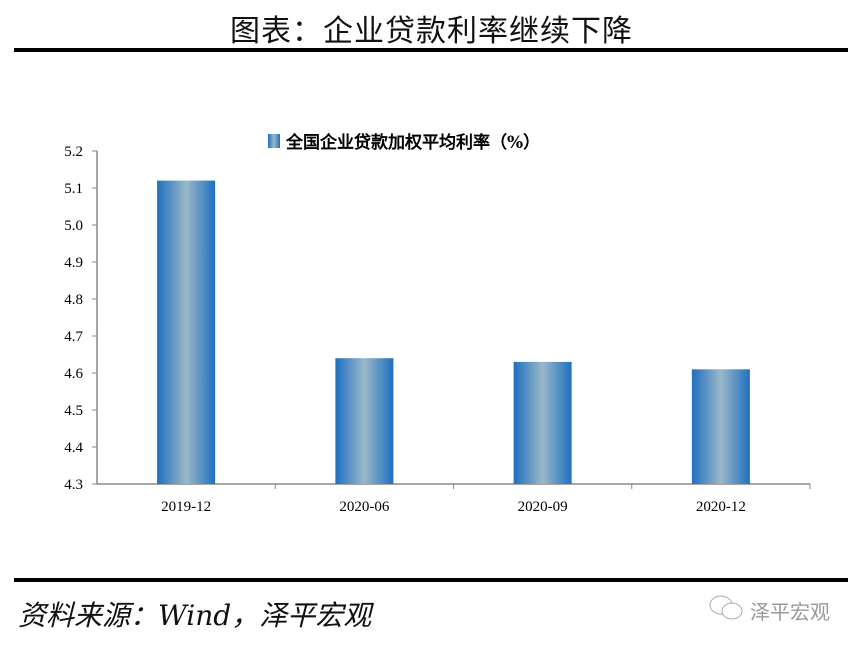 The image size is (863, 647). I want to click on legend-label: 全国企业贷款加权平均利率（%）, so click(412, 142).